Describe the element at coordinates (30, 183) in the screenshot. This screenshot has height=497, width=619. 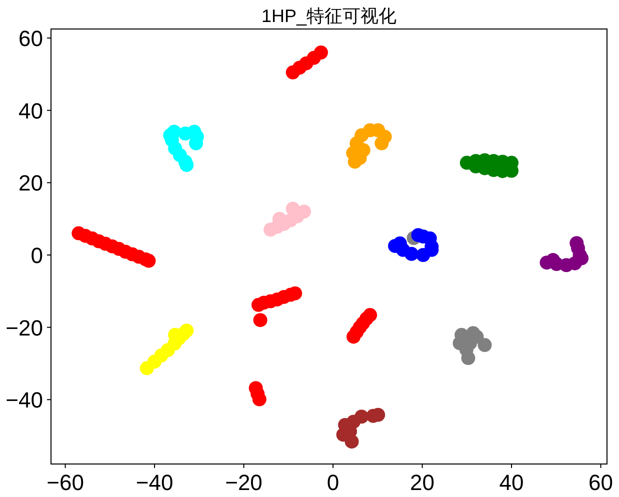
I see `y-tick-label: 20` at that location.